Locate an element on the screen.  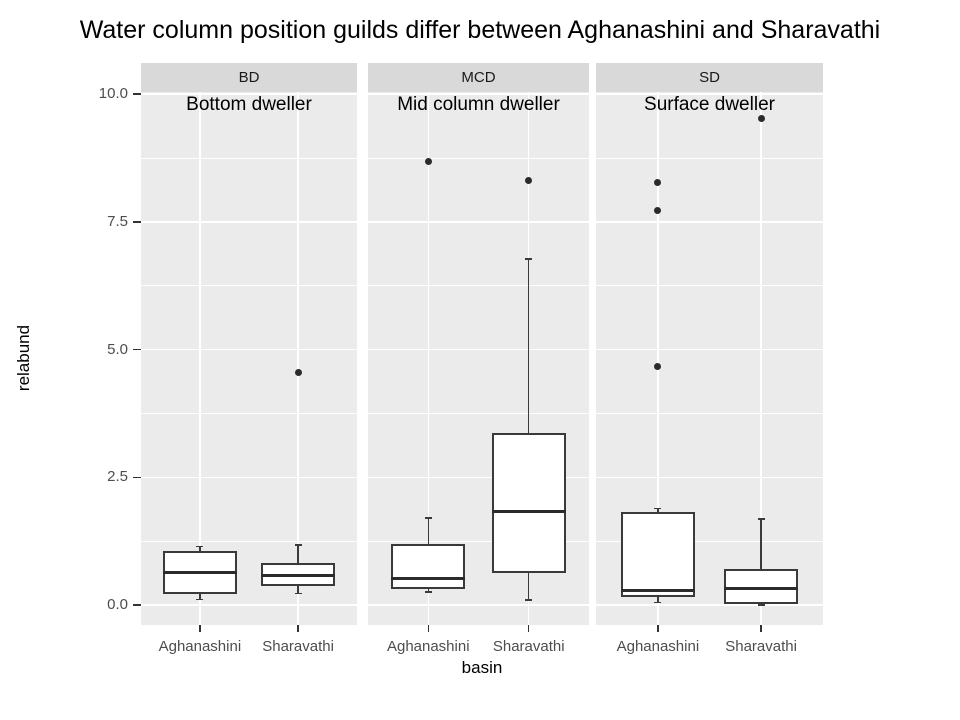
y-tick-label: 10.0 is located at coordinates (113, 94).